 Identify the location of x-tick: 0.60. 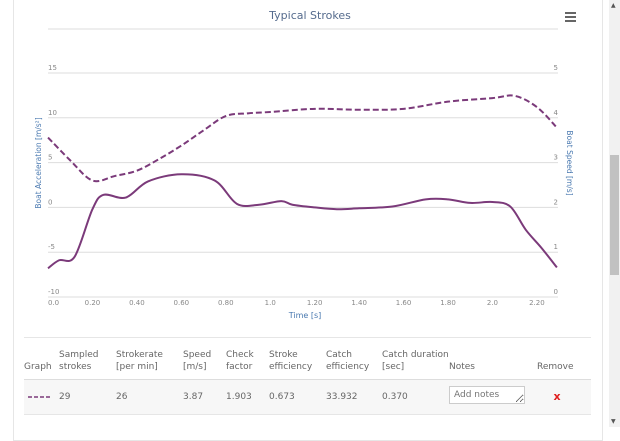
(182, 303).